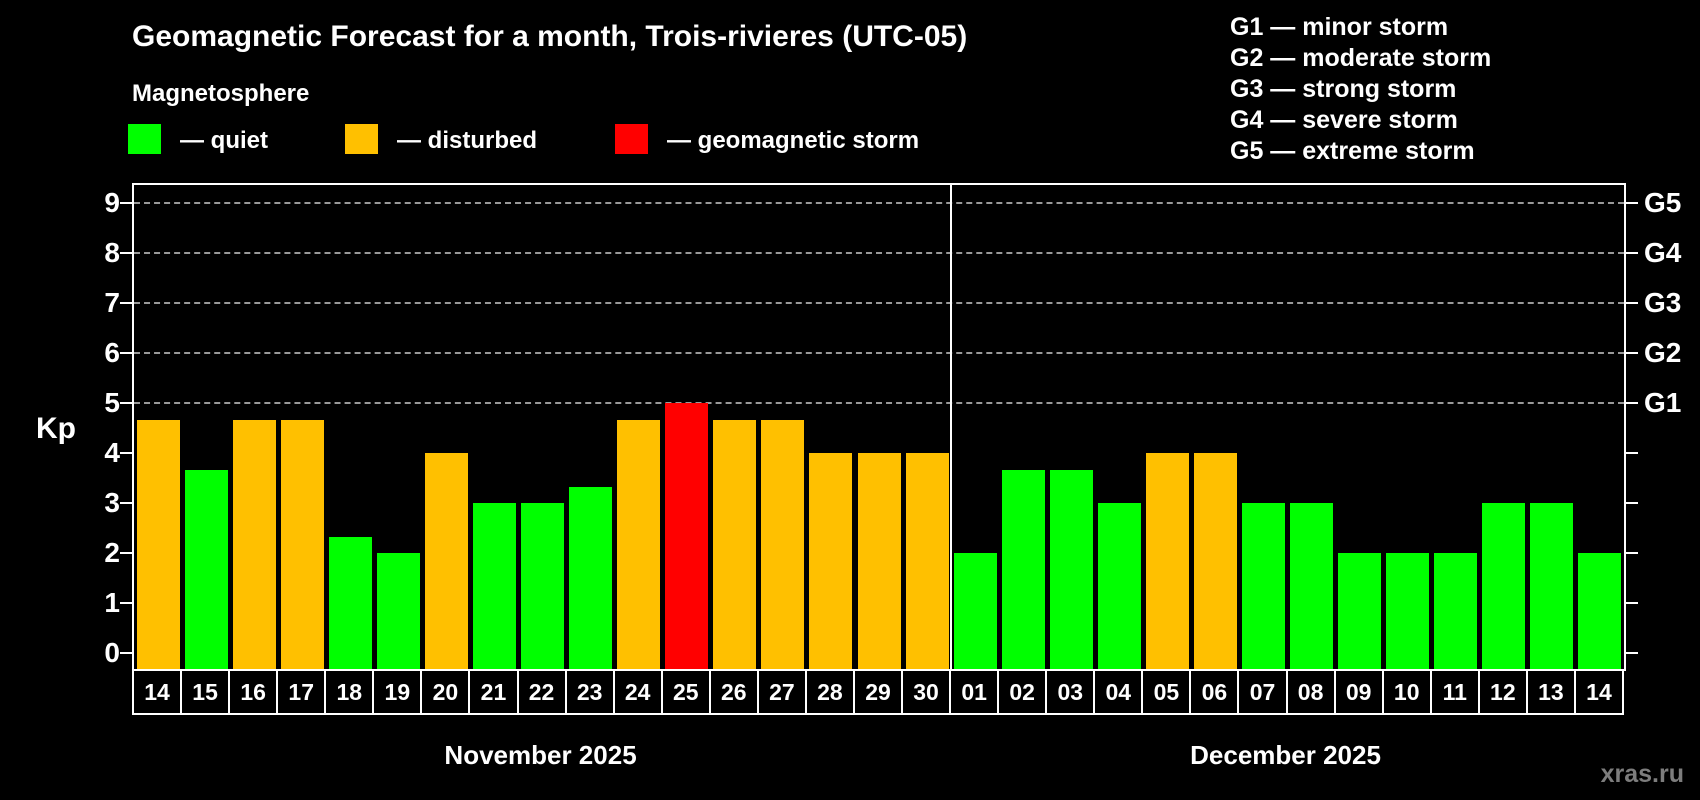 This screenshot has width=1700, height=800. Describe the element at coordinates (1352, 151) in the screenshot. I see `g-scale-legend-g5: G5 — extreme storm` at that location.